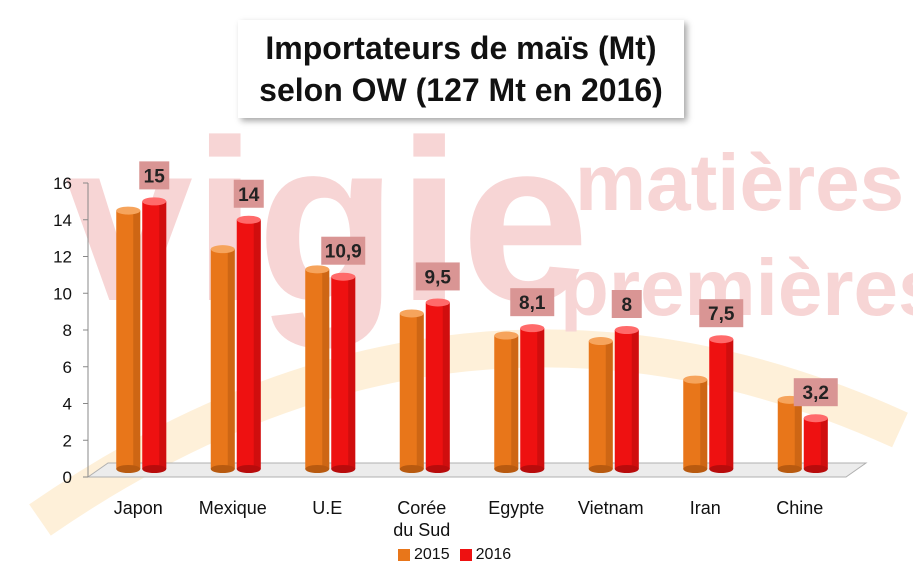 The height and width of the screenshot is (581, 913). I want to click on data-label-2016: 7,5, so click(721, 313).